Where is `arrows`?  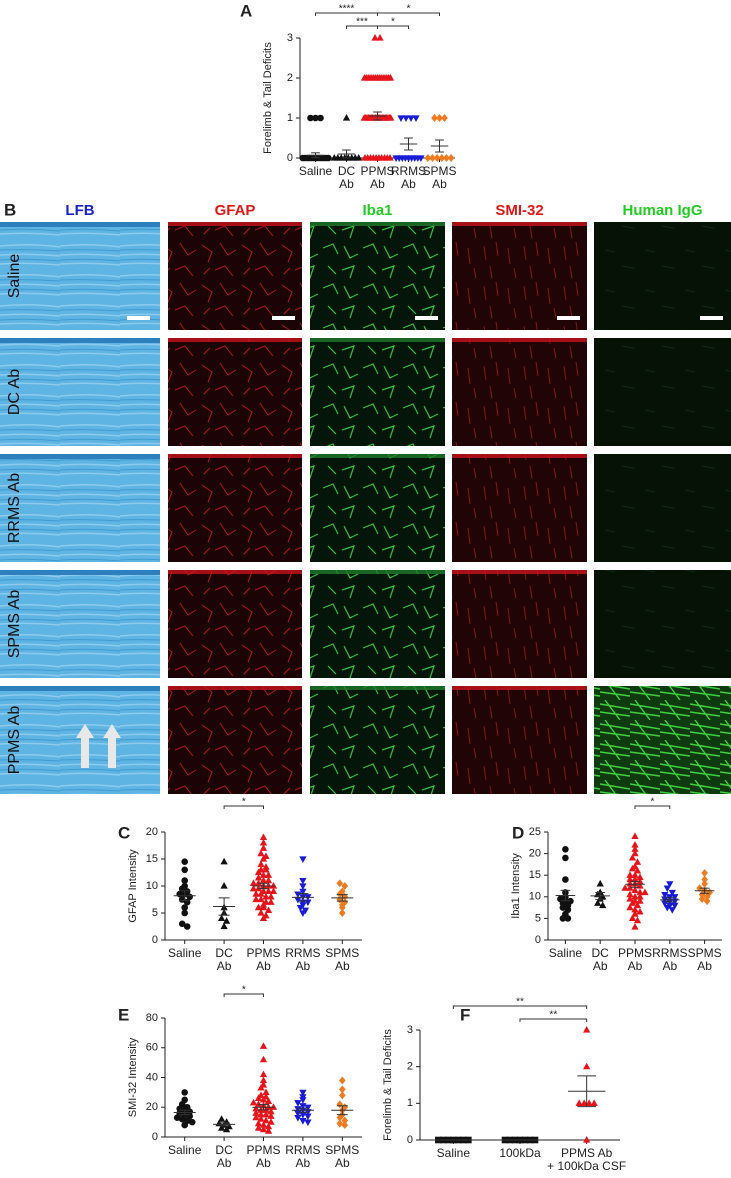 arrows is located at coordinates (98, 746).